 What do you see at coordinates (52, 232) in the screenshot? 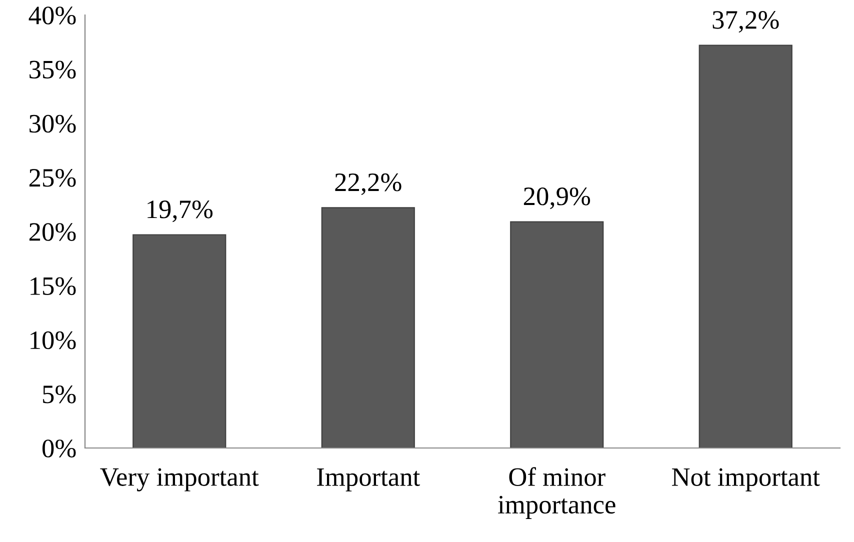
I see `y-tick-label: 20%` at bounding box center [52, 232].